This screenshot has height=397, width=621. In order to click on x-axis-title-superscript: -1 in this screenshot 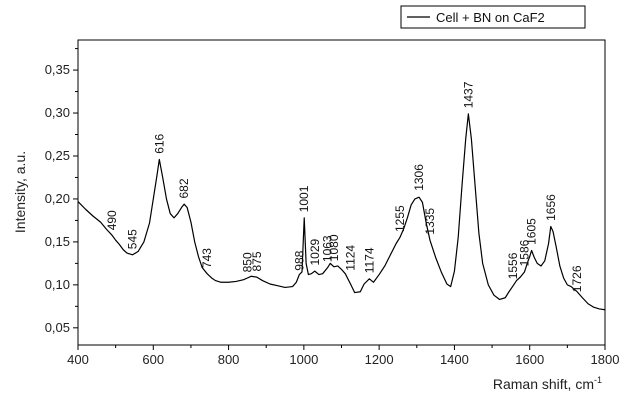, I will do `click(598, 380)`.